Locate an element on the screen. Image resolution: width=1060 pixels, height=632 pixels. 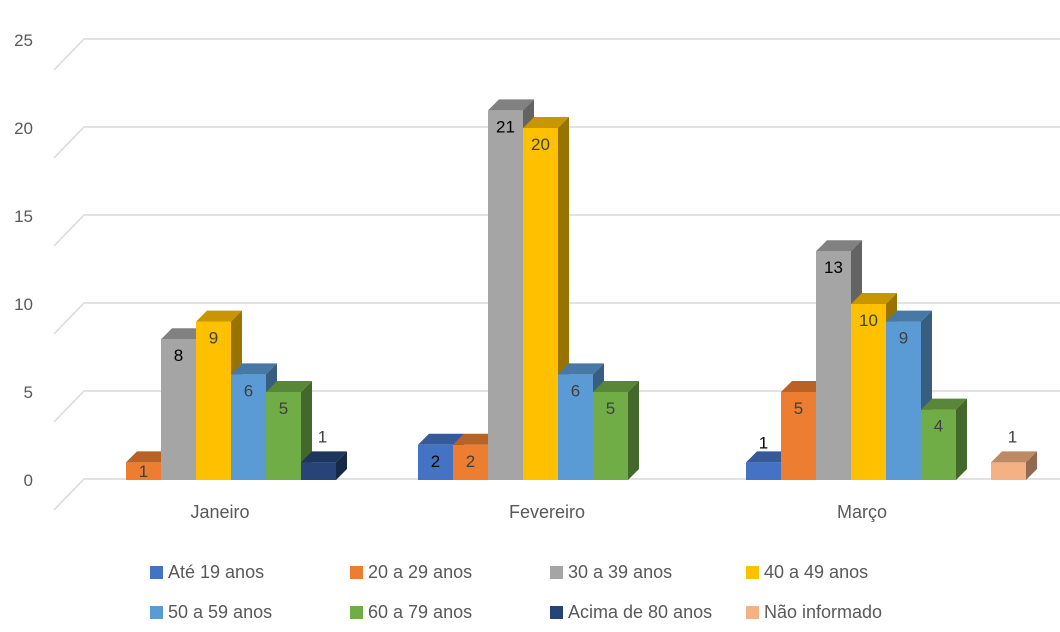
legend-item-30-39: 30 a 39 anos is located at coordinates (648, 572).